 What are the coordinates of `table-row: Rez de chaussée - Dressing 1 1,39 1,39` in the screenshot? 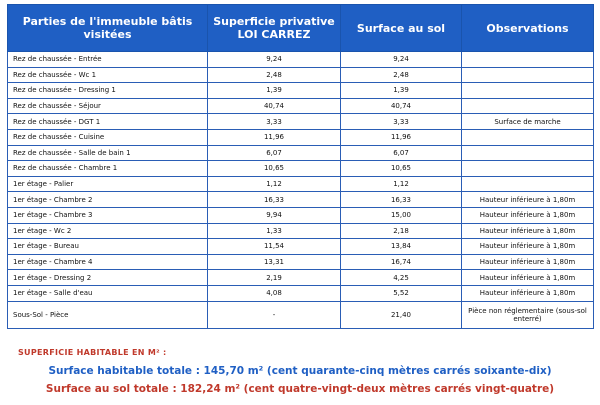 It's located at (300, 90).